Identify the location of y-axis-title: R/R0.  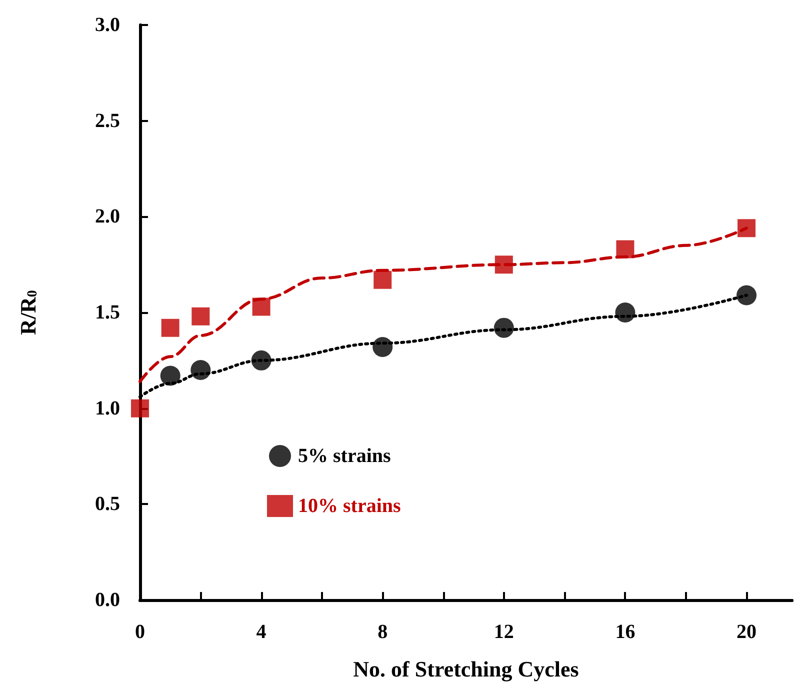
(28, 312).